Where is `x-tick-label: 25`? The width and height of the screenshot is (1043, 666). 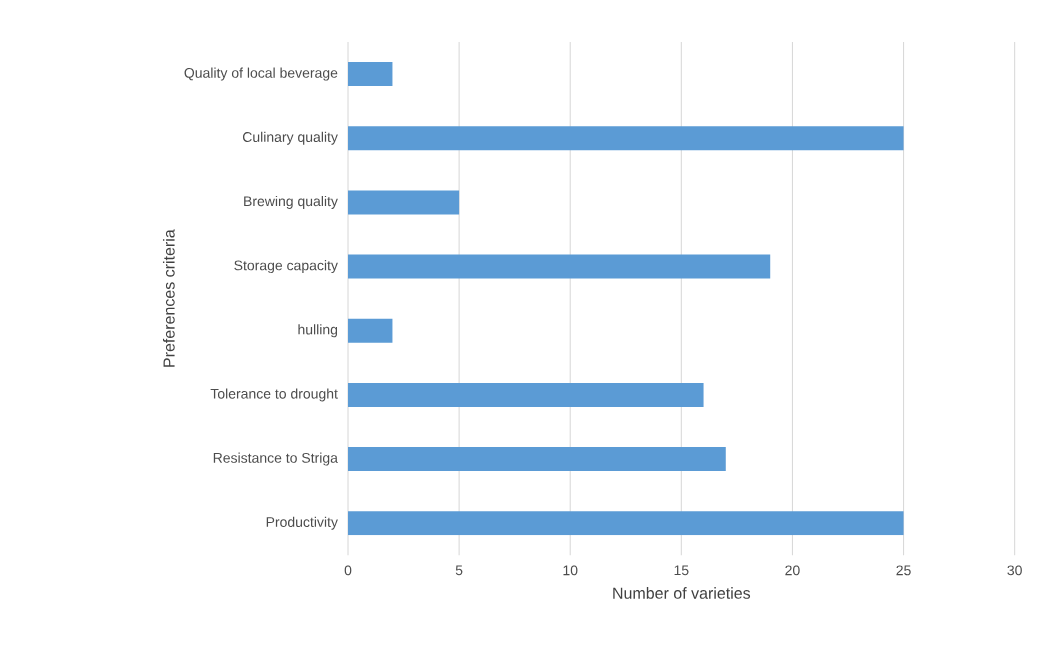 x-tick-label: 25 is located at coordinates (903, 570).